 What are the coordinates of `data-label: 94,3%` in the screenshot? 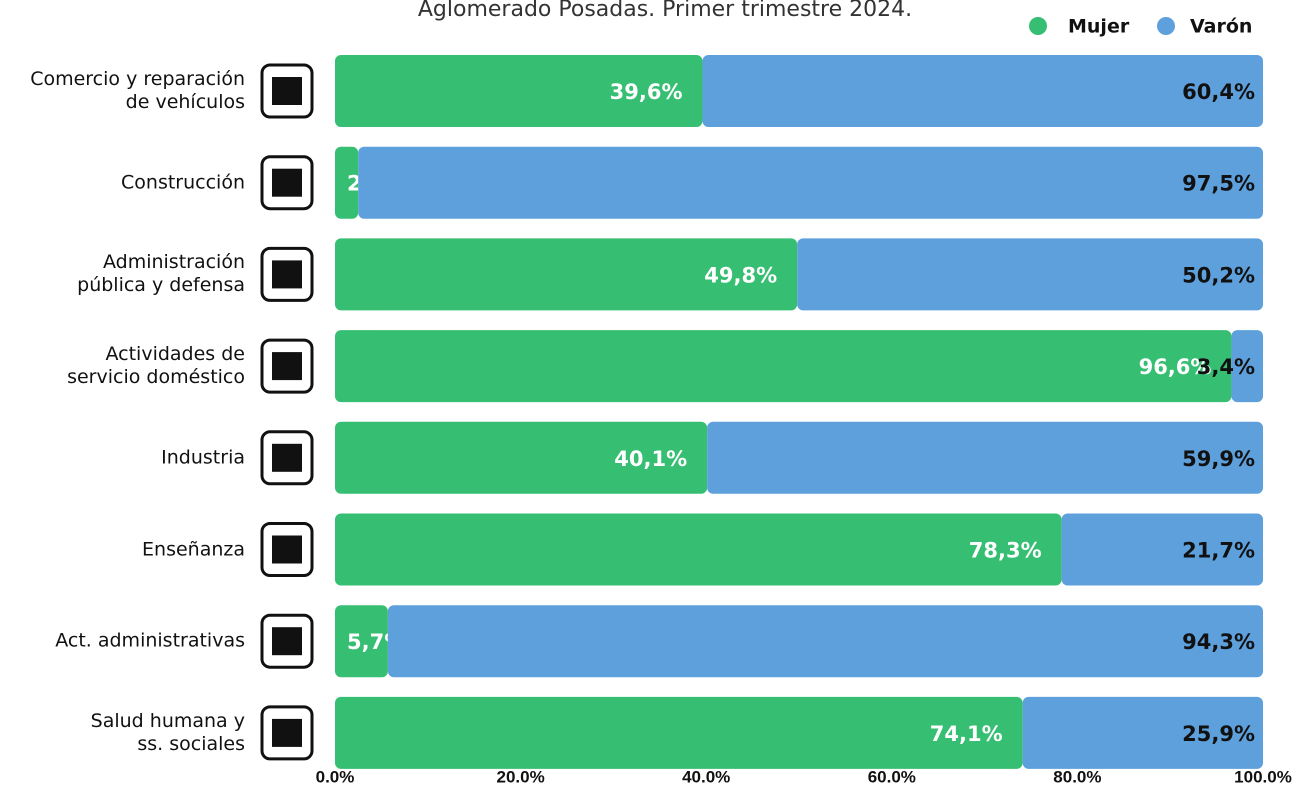 It's located at (1218, 642).